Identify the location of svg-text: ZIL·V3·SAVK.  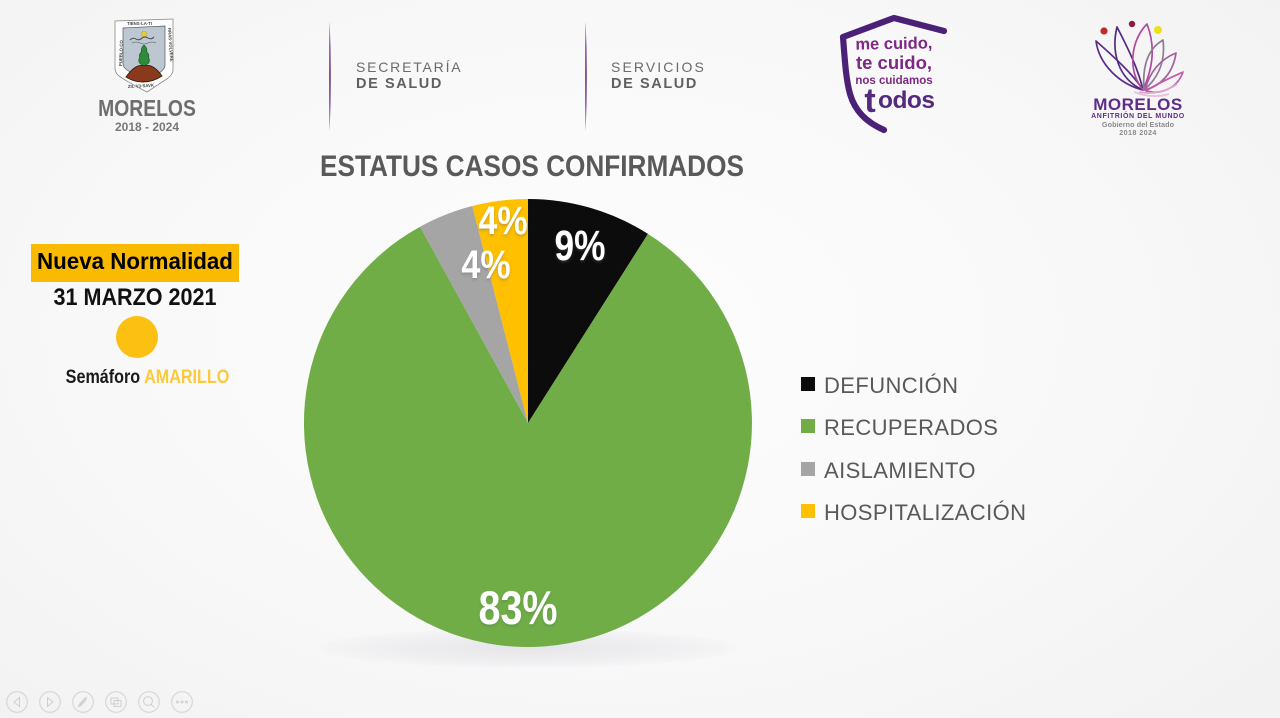
(141, 86).